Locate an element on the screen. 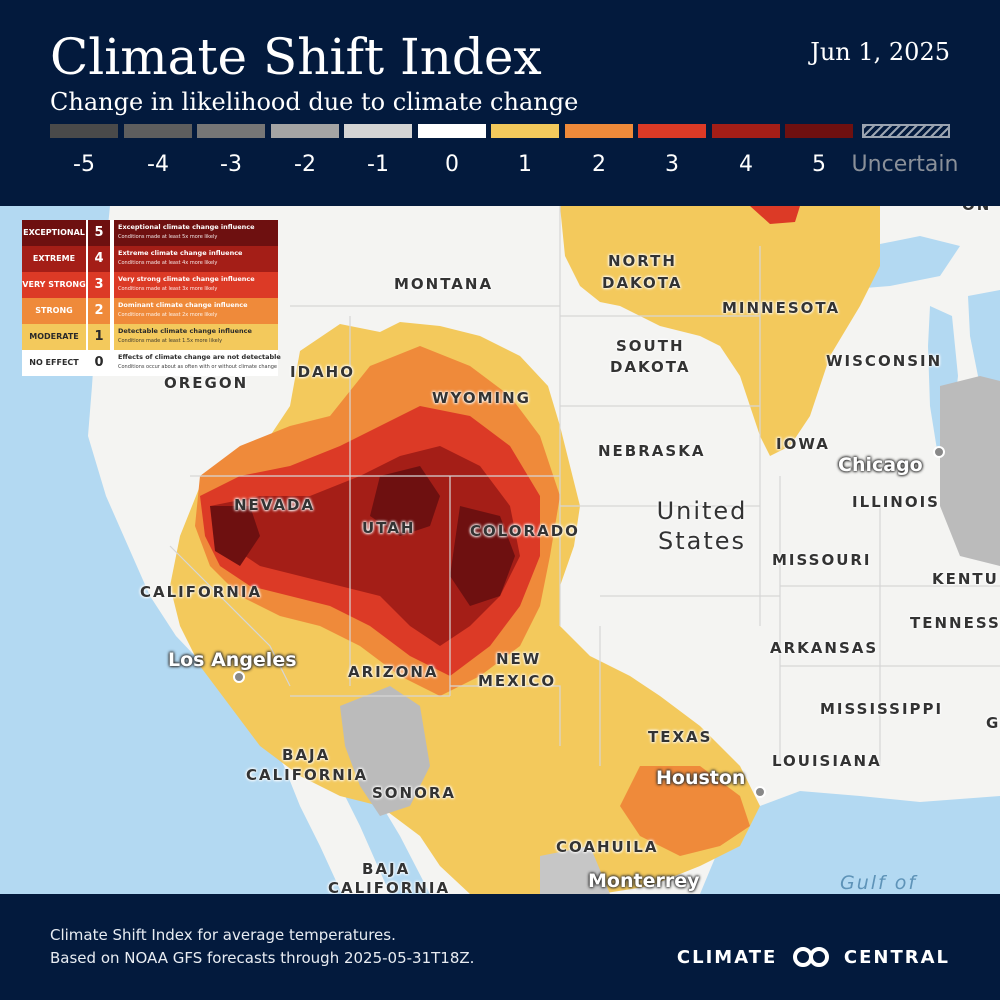  state-label-baja-california-1: BAJA is located at coordinates (306, 755).